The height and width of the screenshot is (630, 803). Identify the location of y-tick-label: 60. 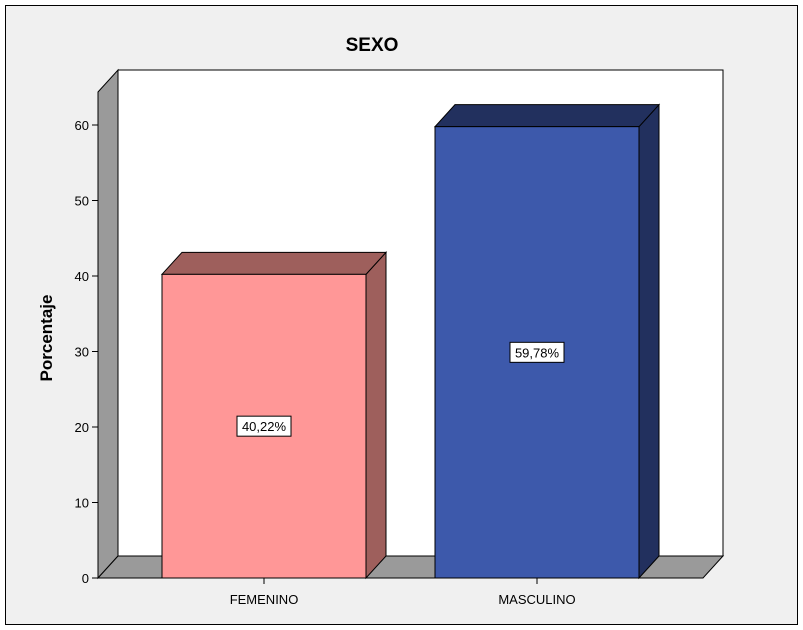
(82, 125).